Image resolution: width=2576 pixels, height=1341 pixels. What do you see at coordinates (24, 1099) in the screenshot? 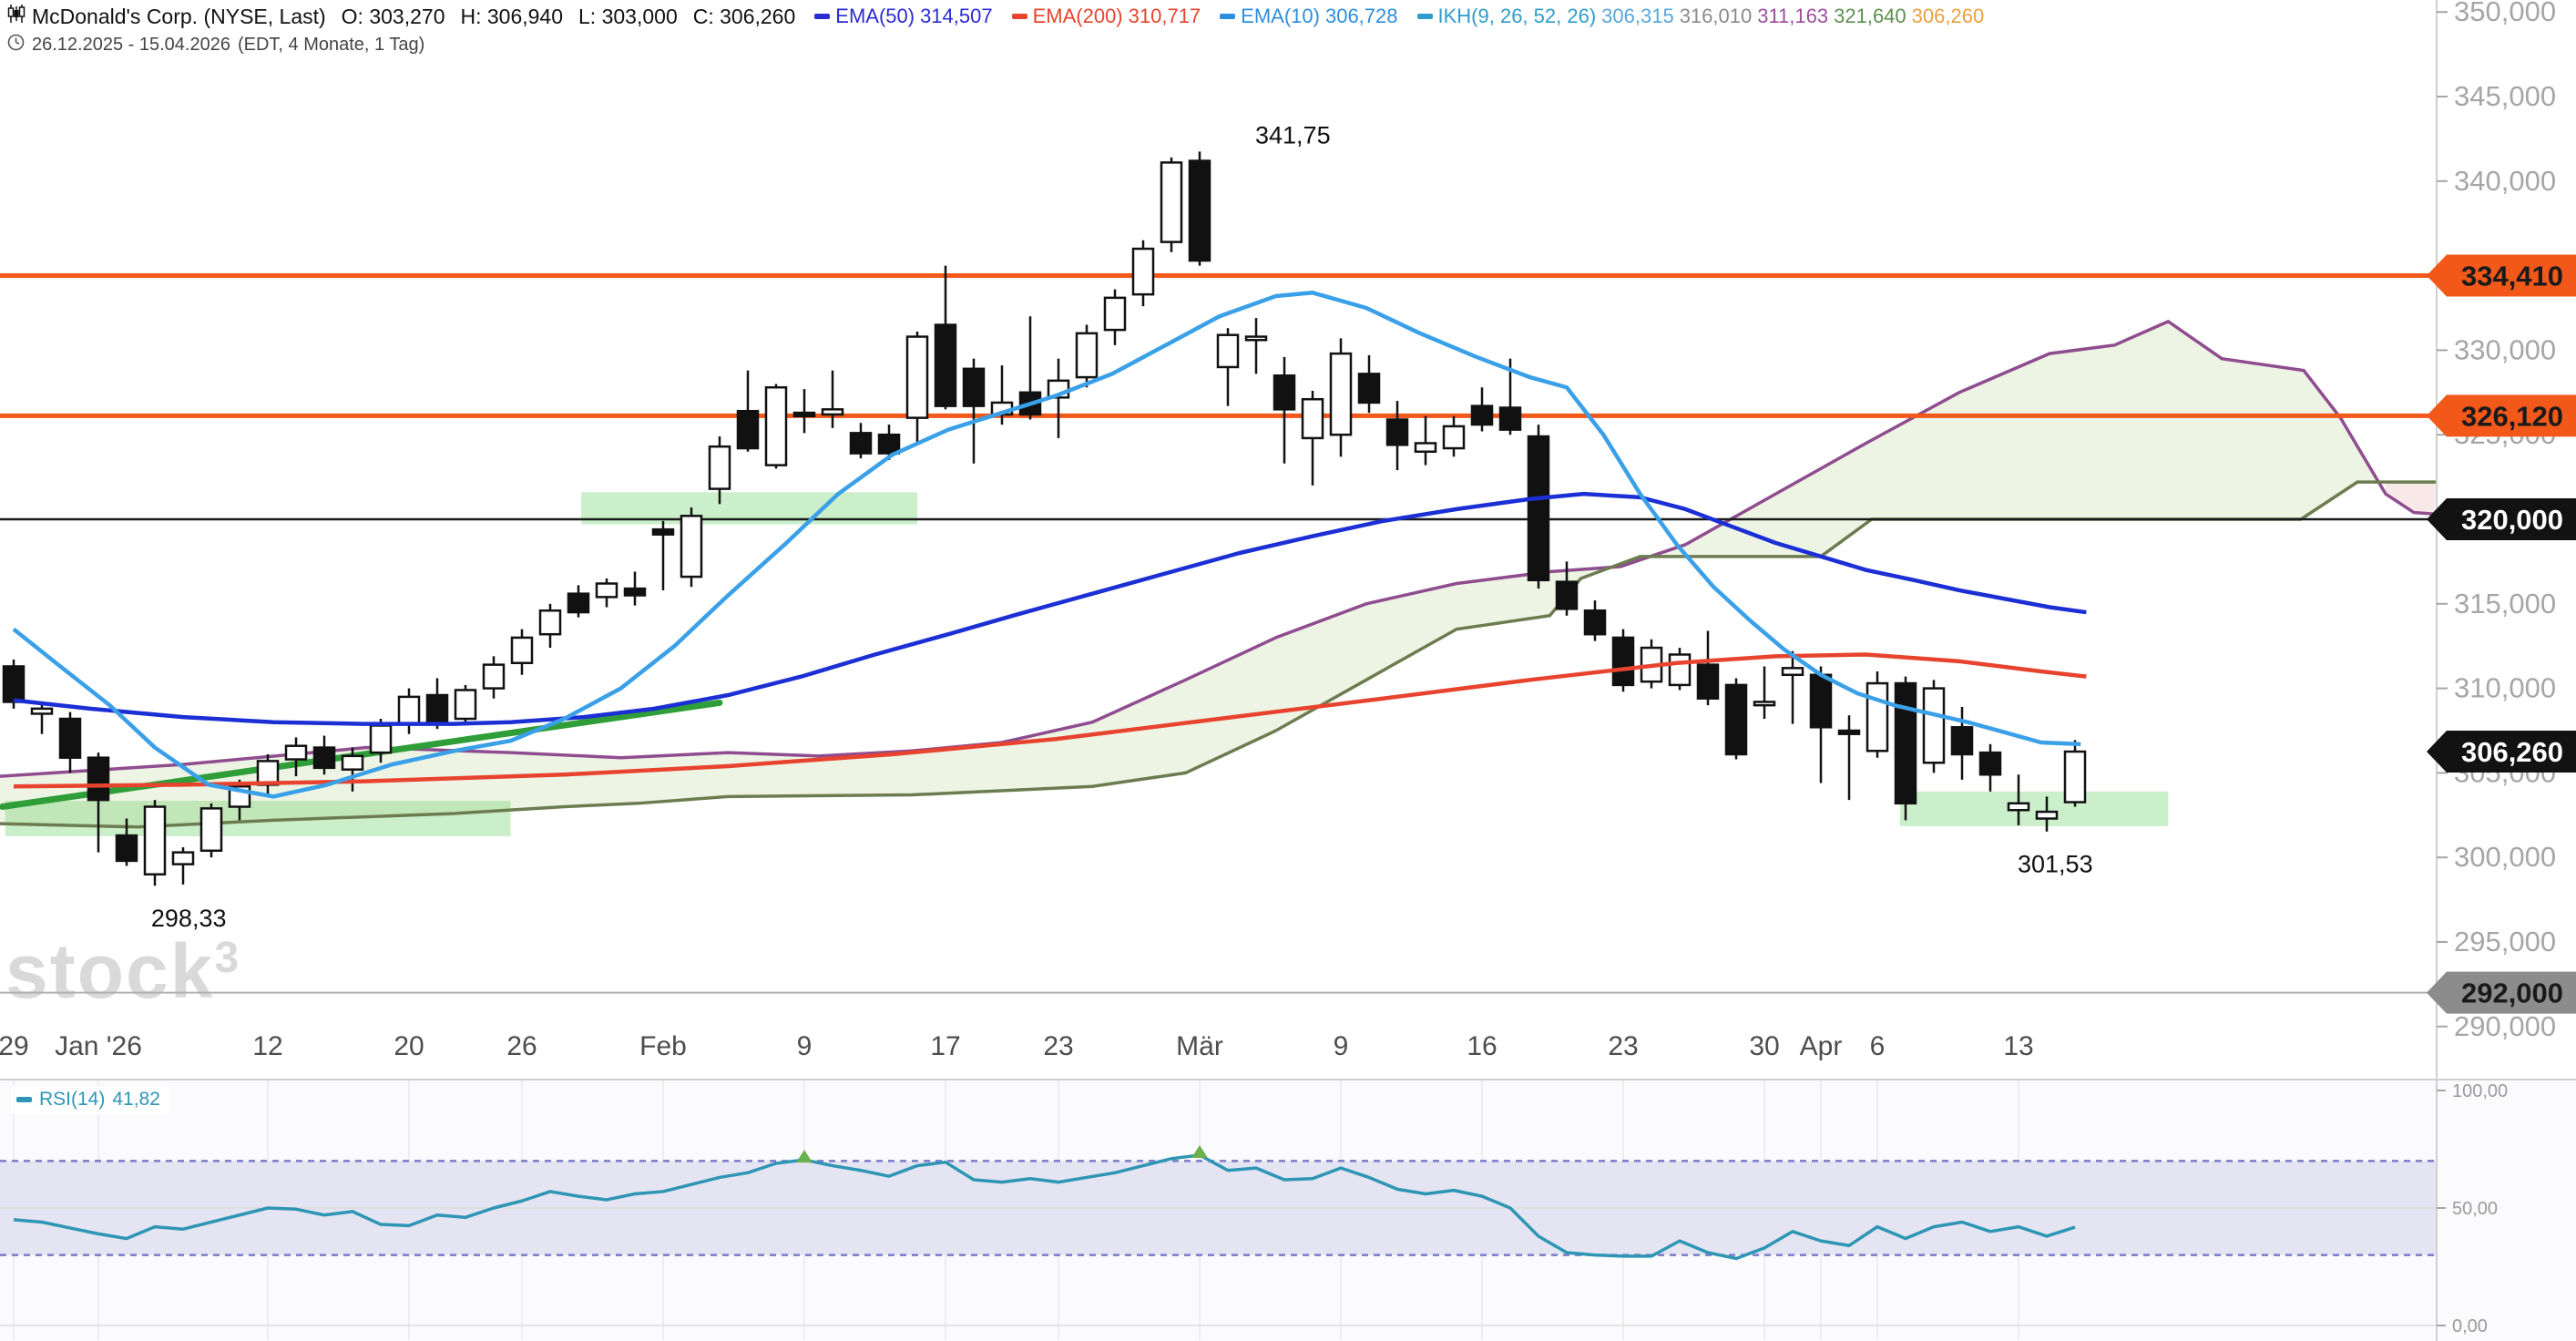
I see `rsi-swatch` at bounding box center [24, 1099].